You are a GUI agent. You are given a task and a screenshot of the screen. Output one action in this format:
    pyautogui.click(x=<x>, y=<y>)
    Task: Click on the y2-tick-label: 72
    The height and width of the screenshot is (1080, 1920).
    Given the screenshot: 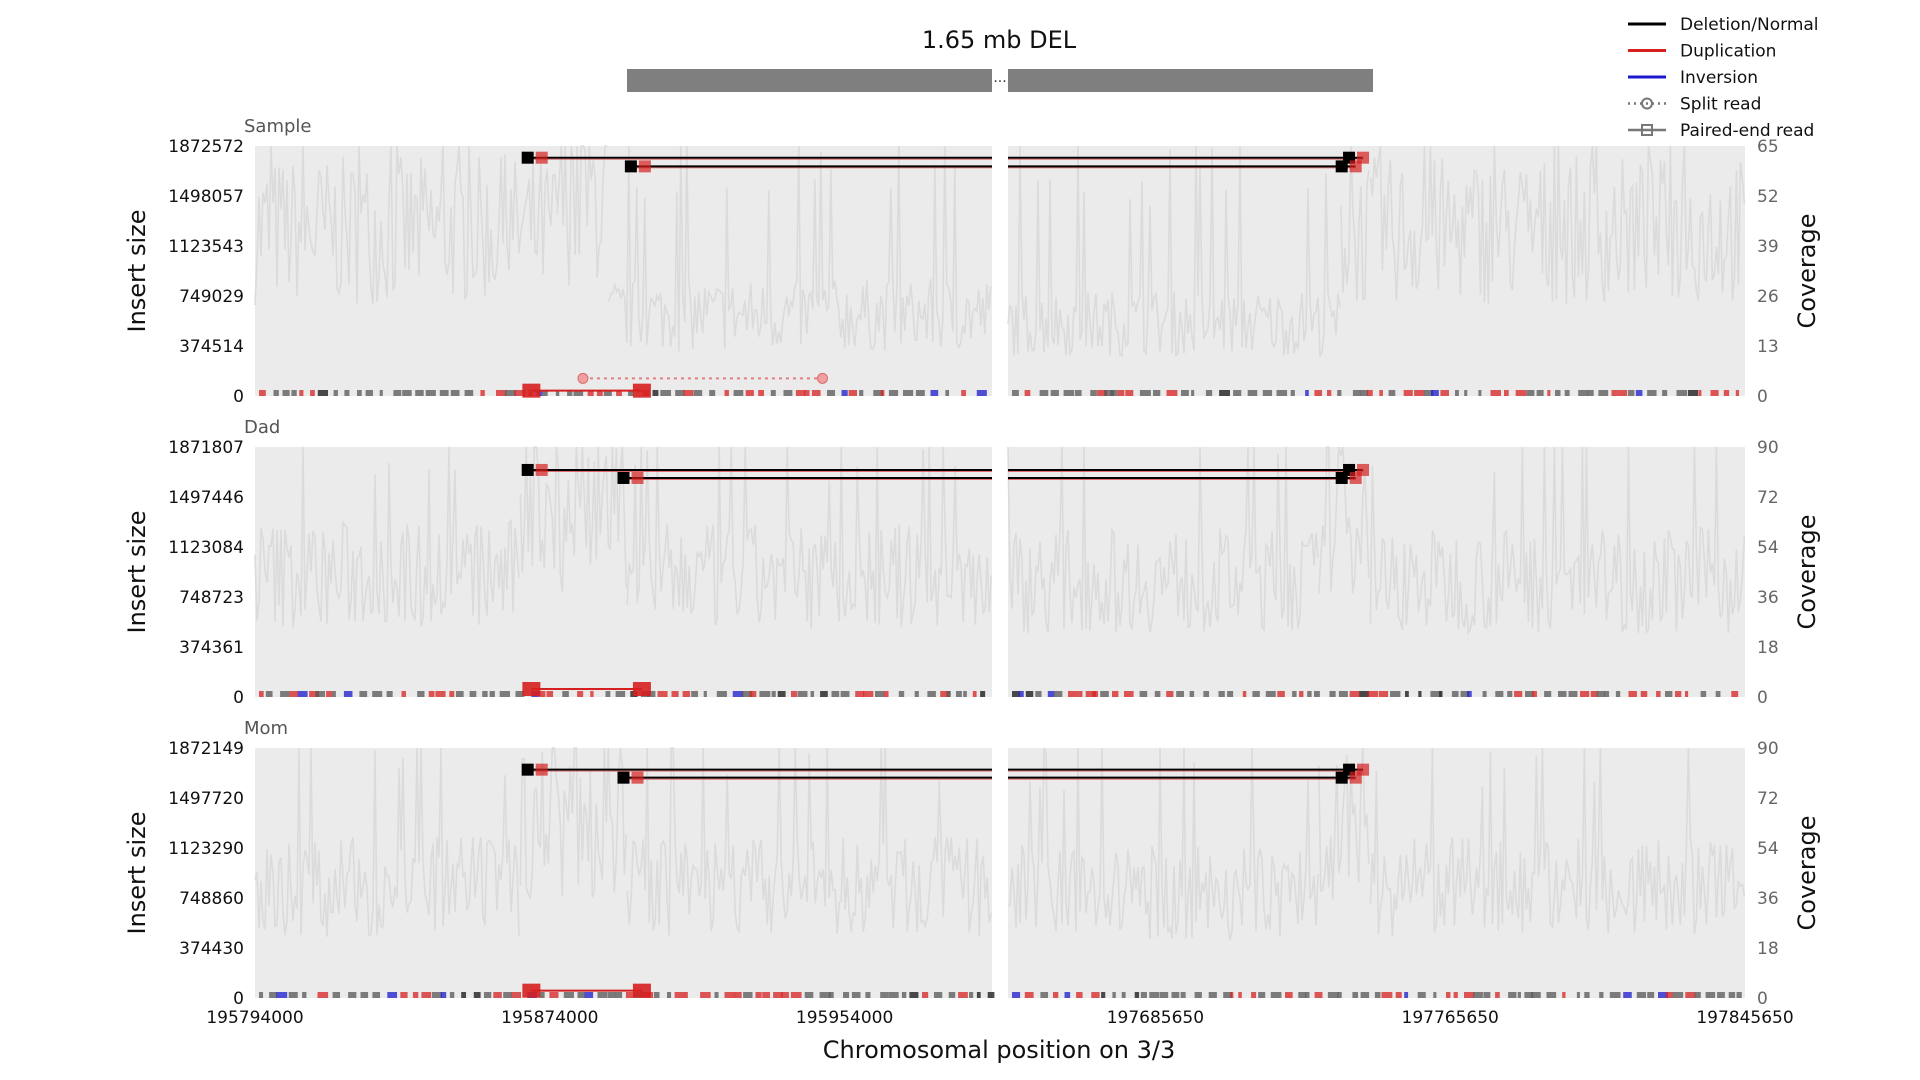 What is the action you would take?
    pyautogui.click(x=1768, y=799)
    